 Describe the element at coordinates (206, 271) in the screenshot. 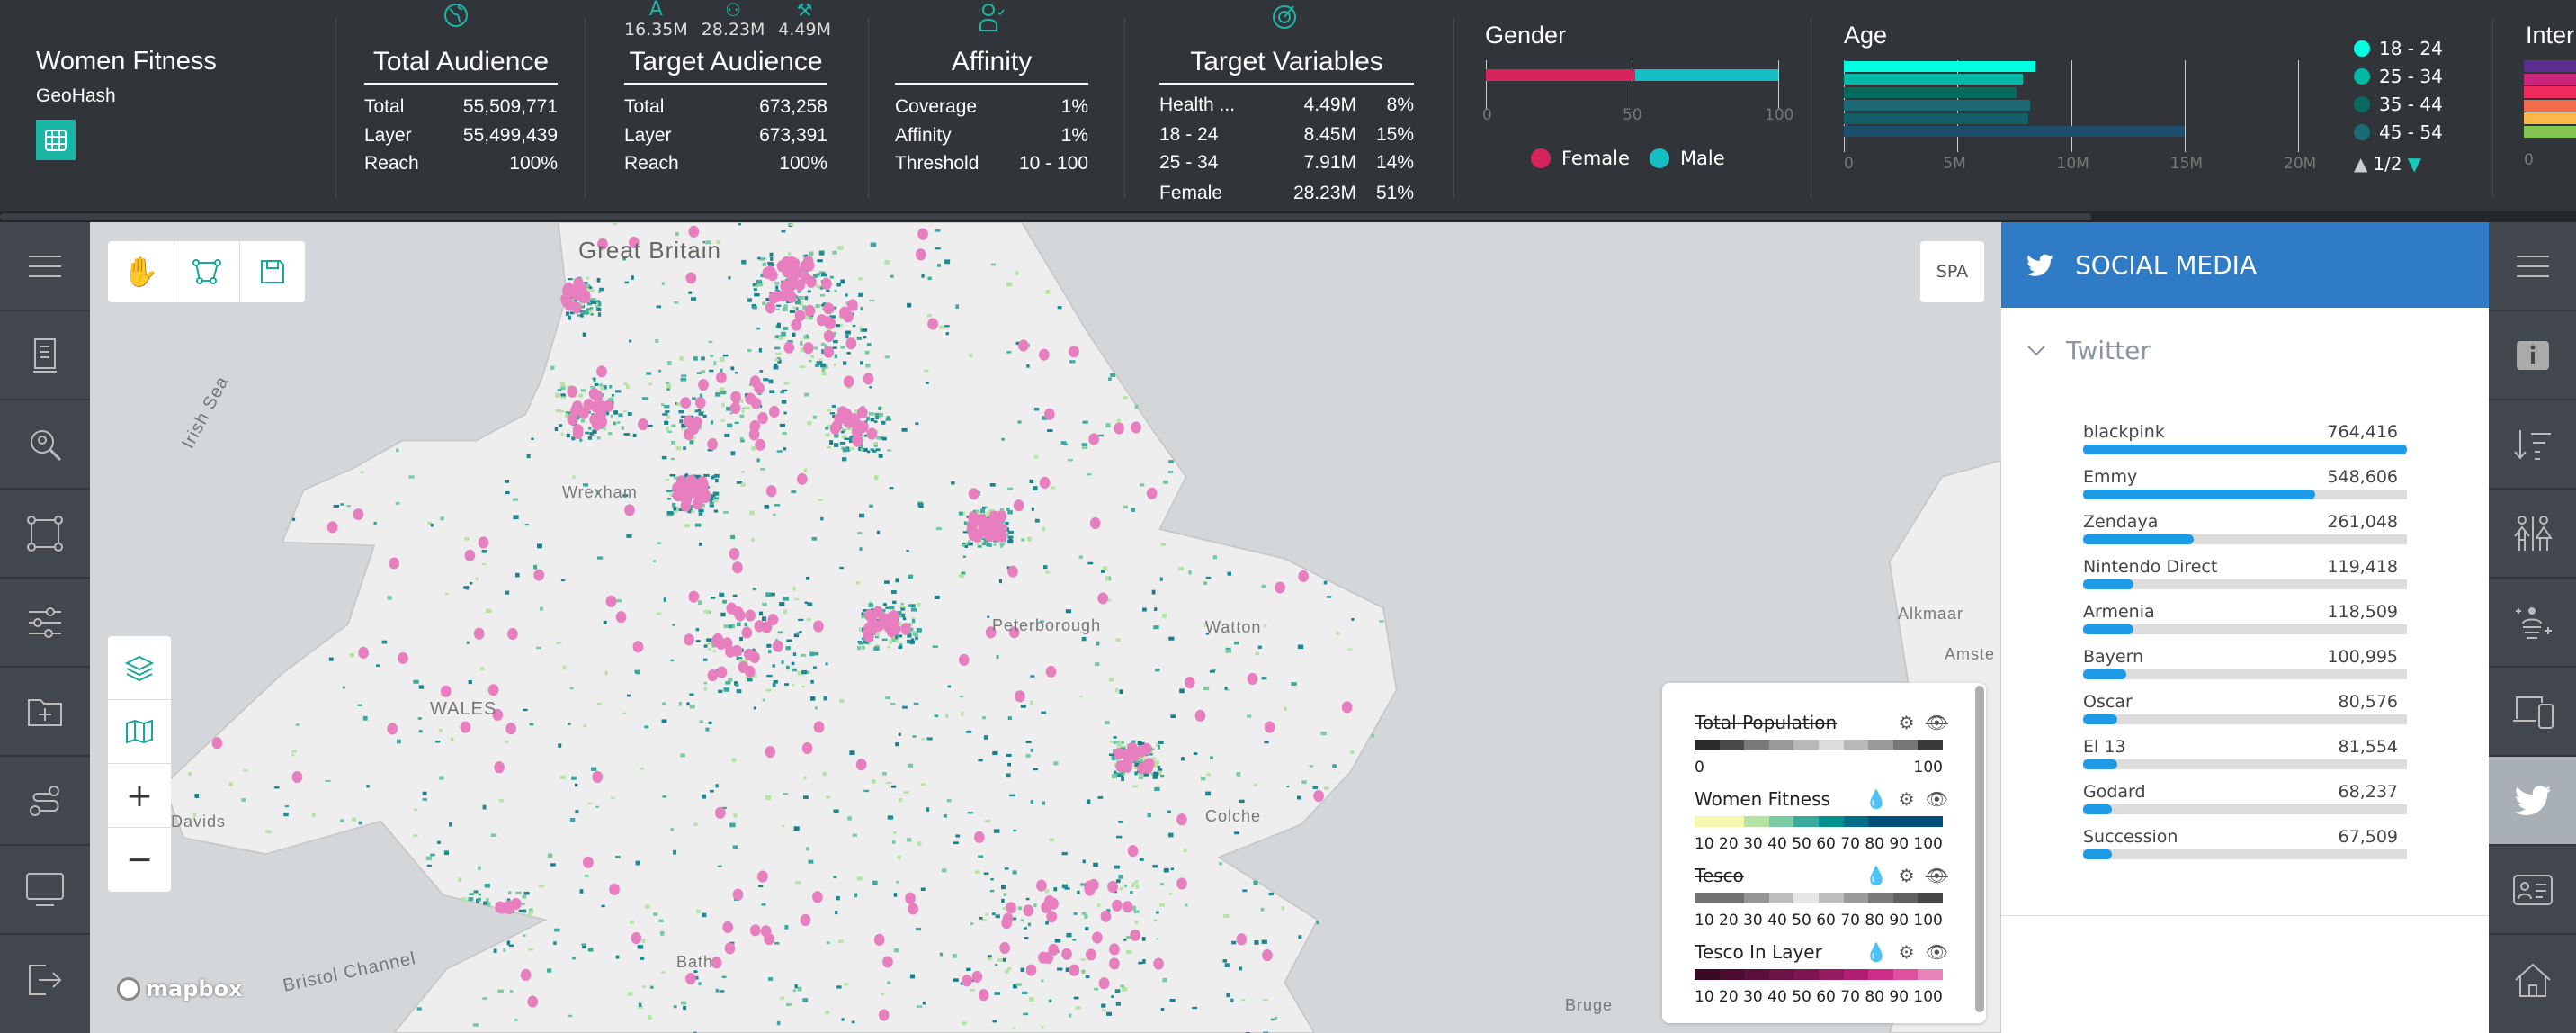

I see `draw-polygon-button` at that location.